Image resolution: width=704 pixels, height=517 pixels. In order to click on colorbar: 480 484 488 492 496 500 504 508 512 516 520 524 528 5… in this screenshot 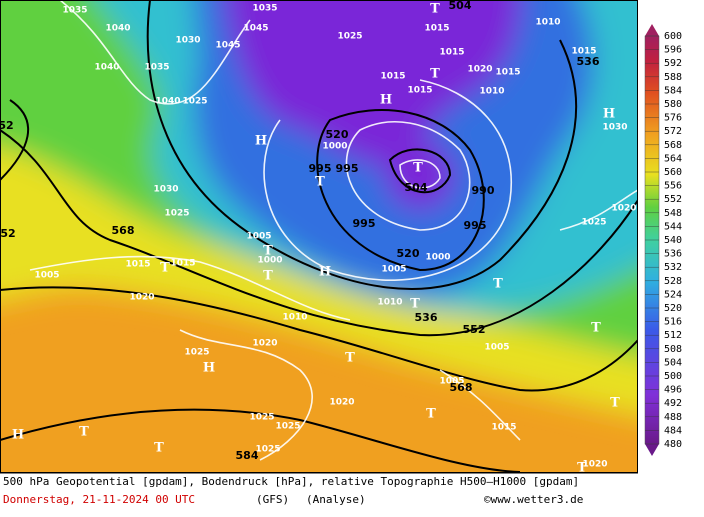, I will do `click(663, 240)`.